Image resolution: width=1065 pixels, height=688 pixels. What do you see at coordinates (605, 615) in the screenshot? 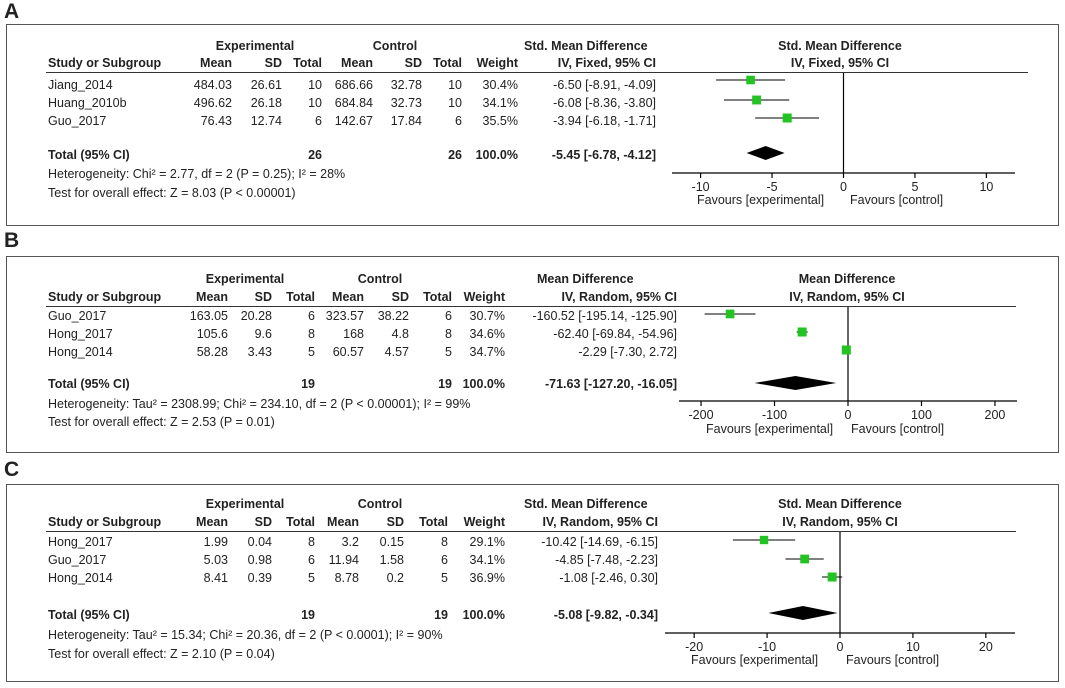
I see `total-ci-text: -5.08 [-9.82, -0.34]` at bounding box center [605, 615].